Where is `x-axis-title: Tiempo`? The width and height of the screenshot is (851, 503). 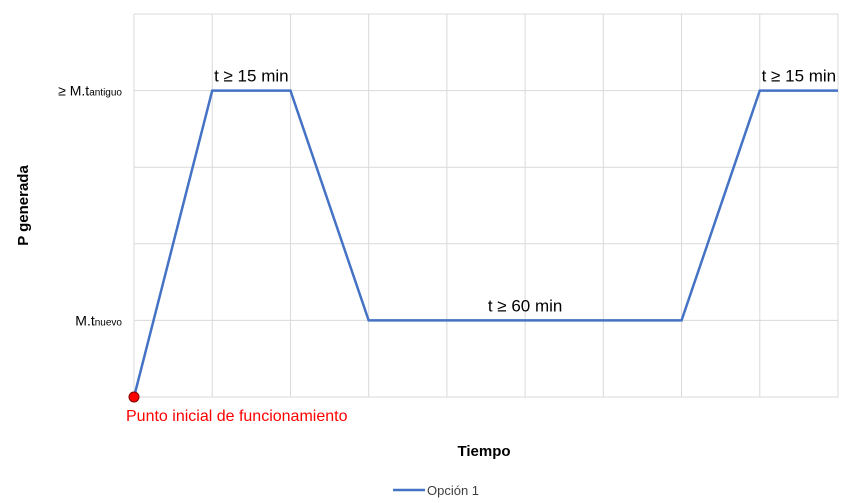
x-axis-title: Tiempo is located at coordinates (483, 451).